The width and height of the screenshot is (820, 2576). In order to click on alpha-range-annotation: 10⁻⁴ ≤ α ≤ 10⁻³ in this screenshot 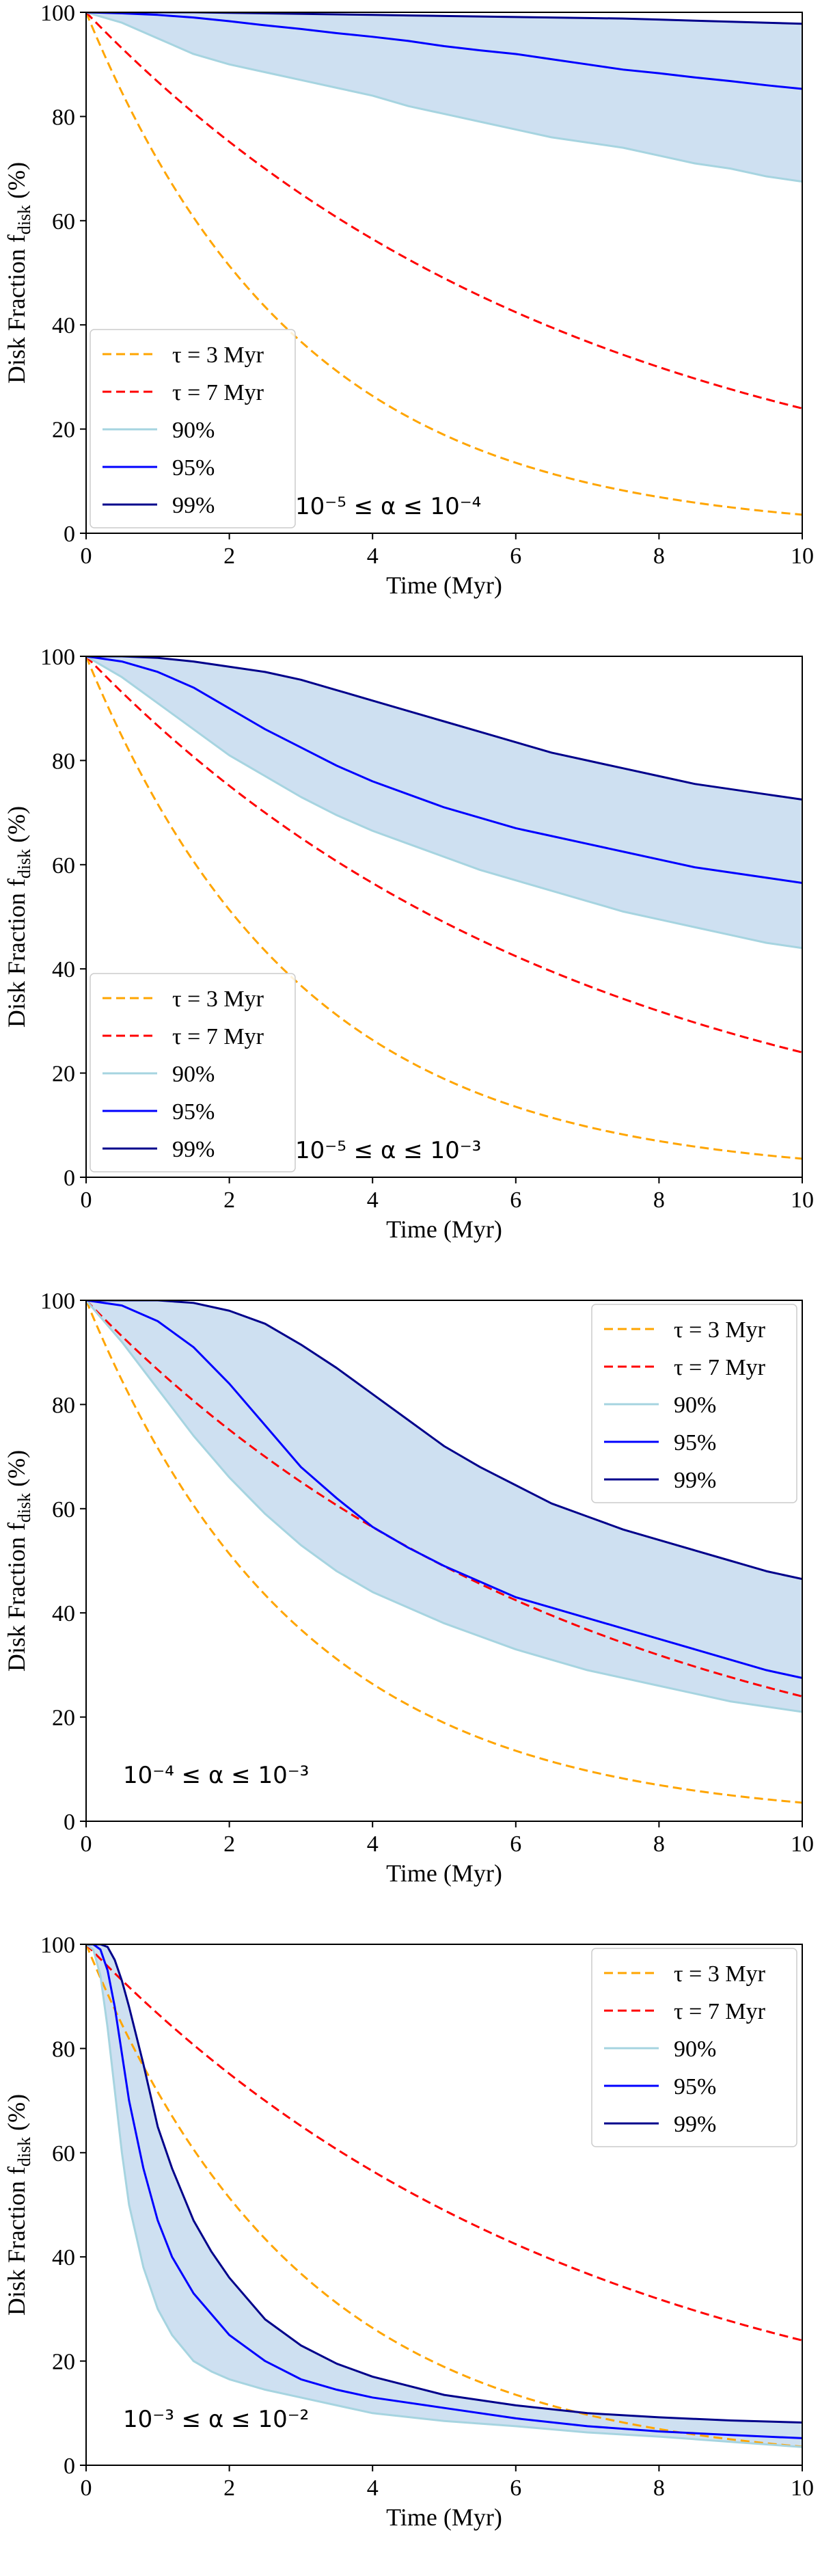, I will do `click(216, 1775)`.